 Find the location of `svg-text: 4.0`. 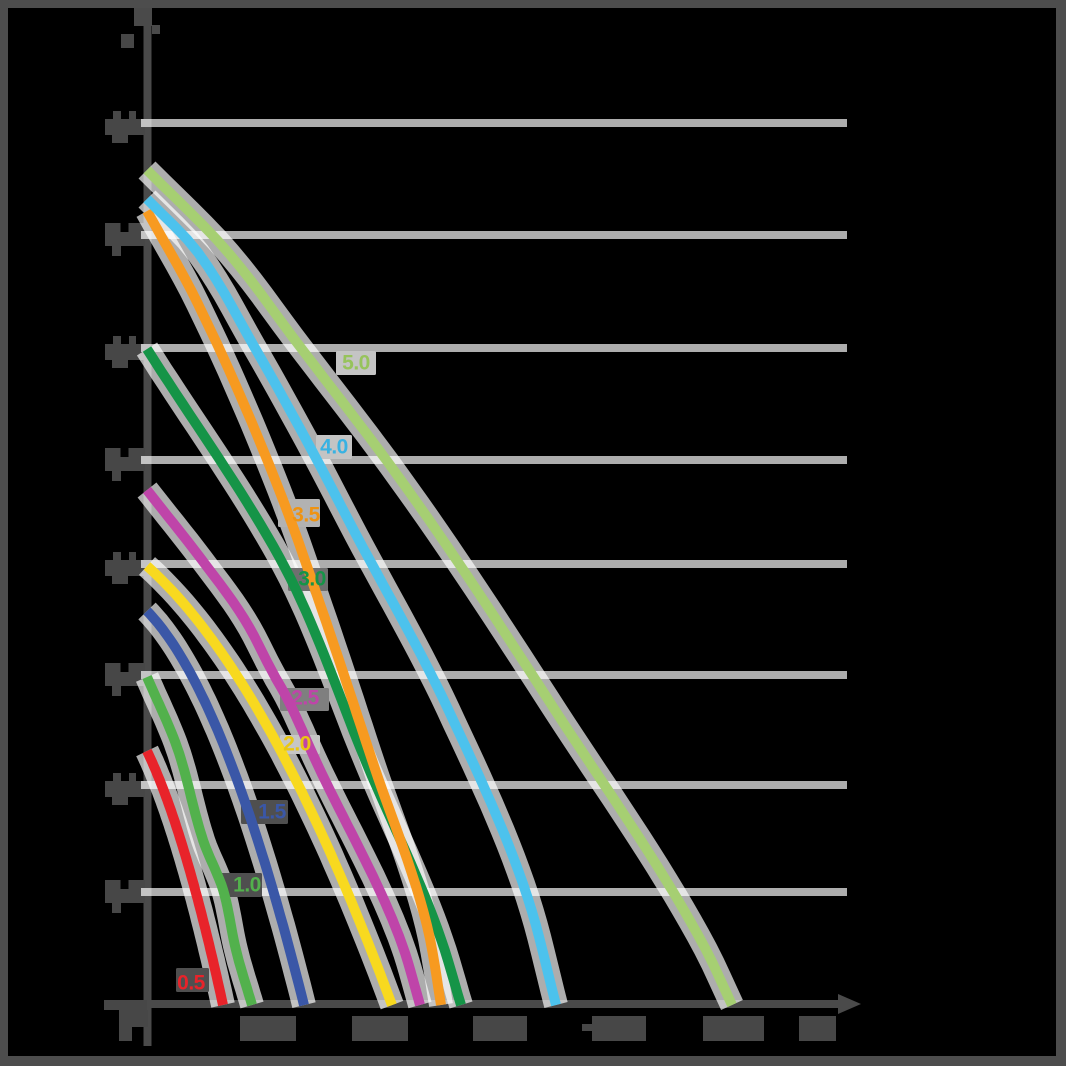

svg-text: 4.0 is located at coordinates (334, 447).